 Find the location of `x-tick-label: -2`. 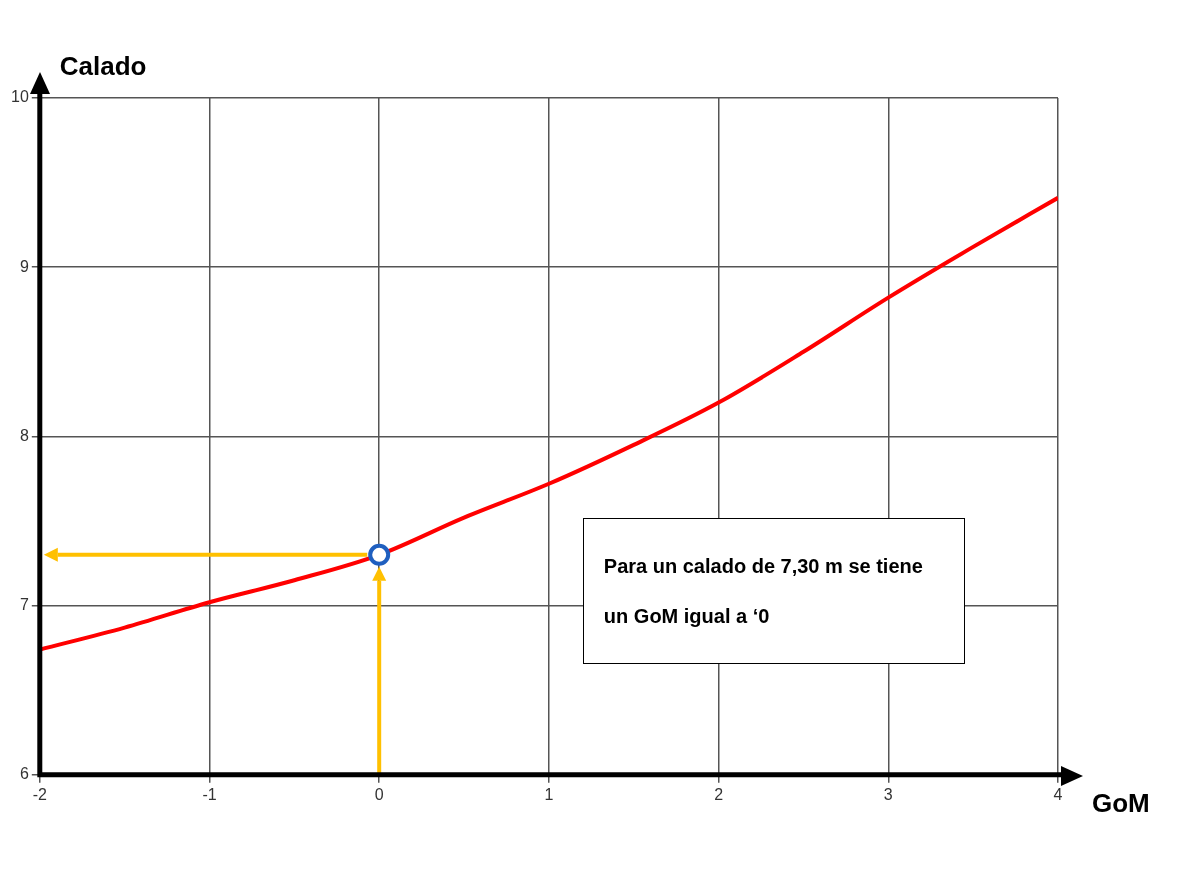

x-tick-label: -2 is located at coordinates (40, 794).